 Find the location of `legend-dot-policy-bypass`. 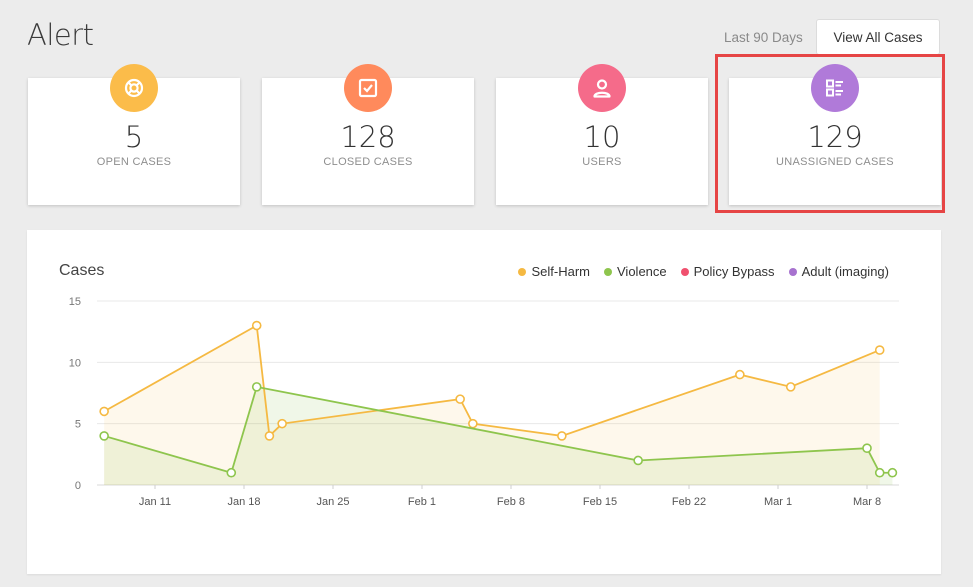

legend-dot-policy-bypass is located at coordinates (684, 271).